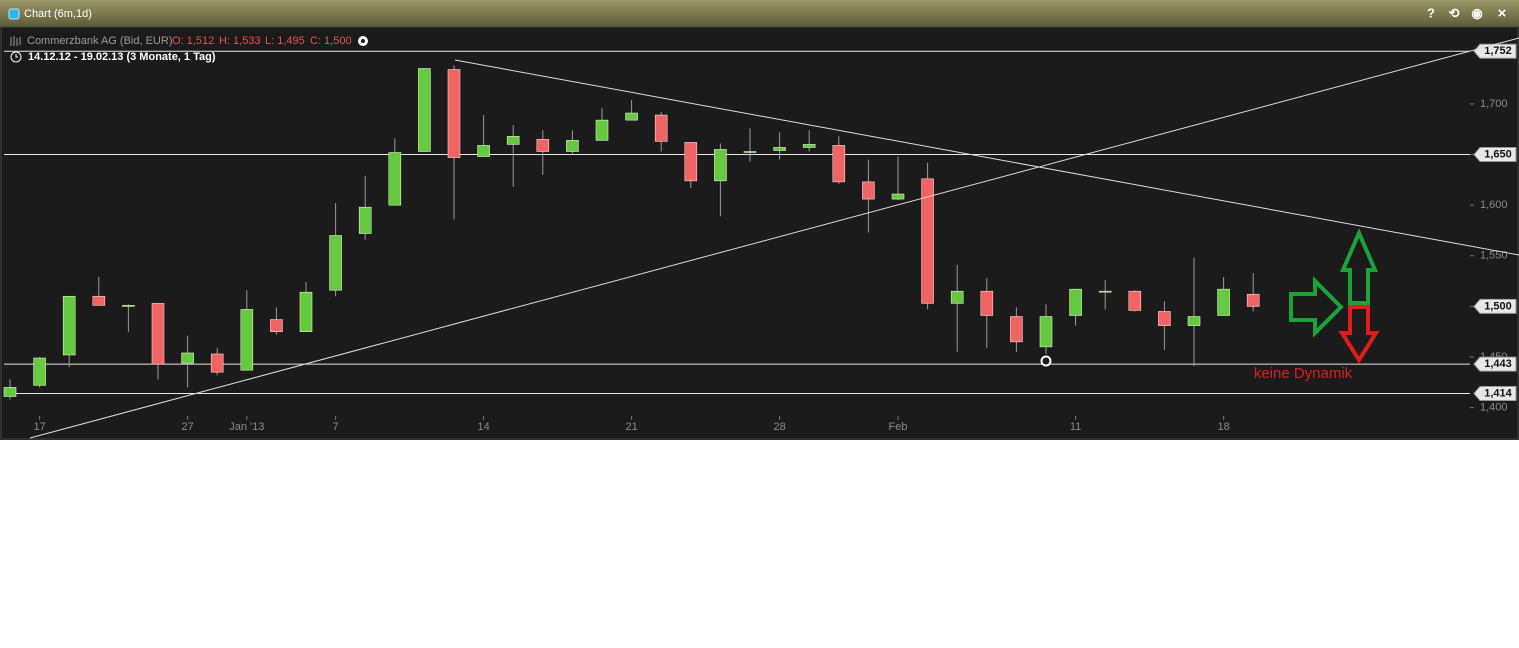  I want to click on instrument-icon, so click(15, 41).